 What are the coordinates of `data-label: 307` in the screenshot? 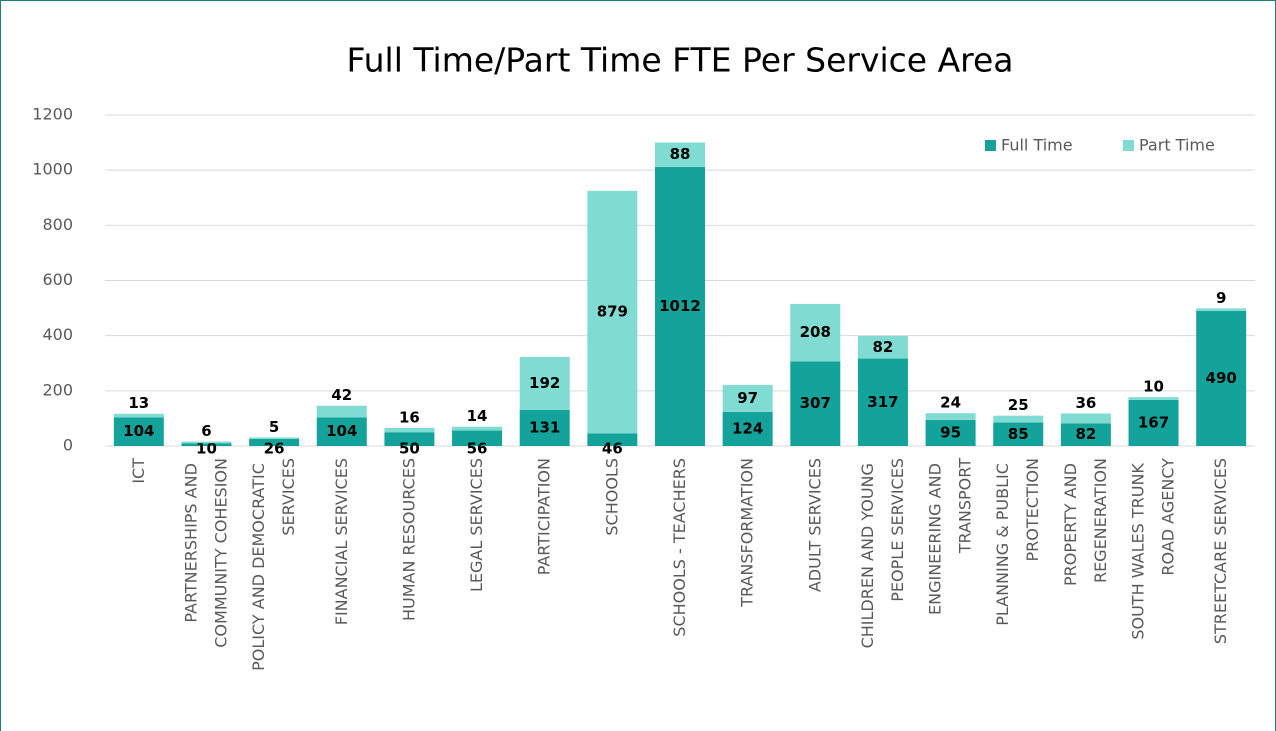 It's located at (815, 403).